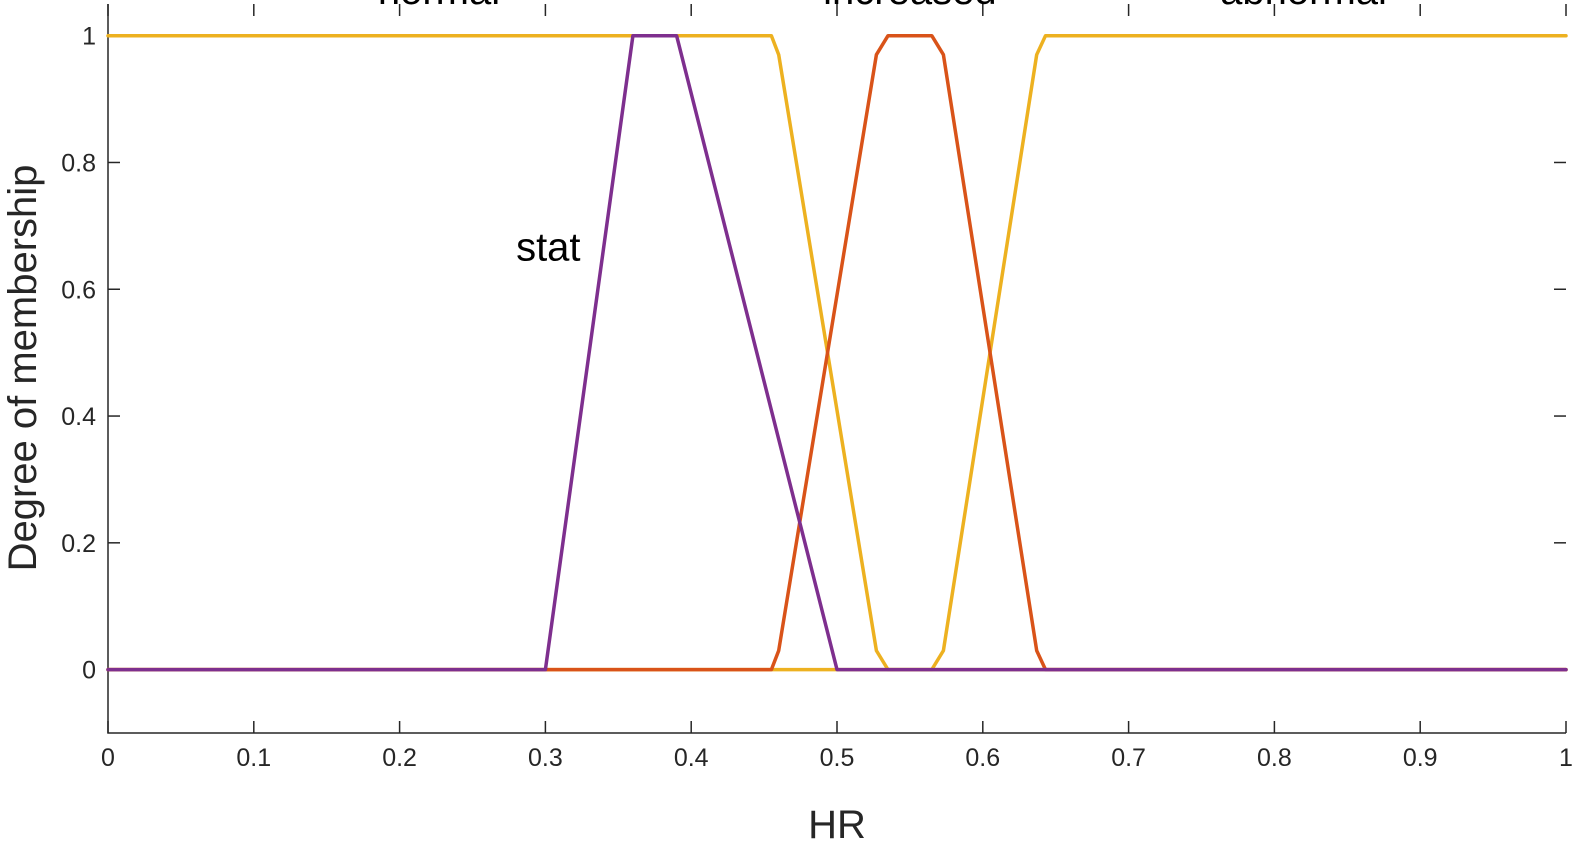  Describe the element at coordinates (439, 6) in the screenshot. I see `series-label-normal: normal` at that location.